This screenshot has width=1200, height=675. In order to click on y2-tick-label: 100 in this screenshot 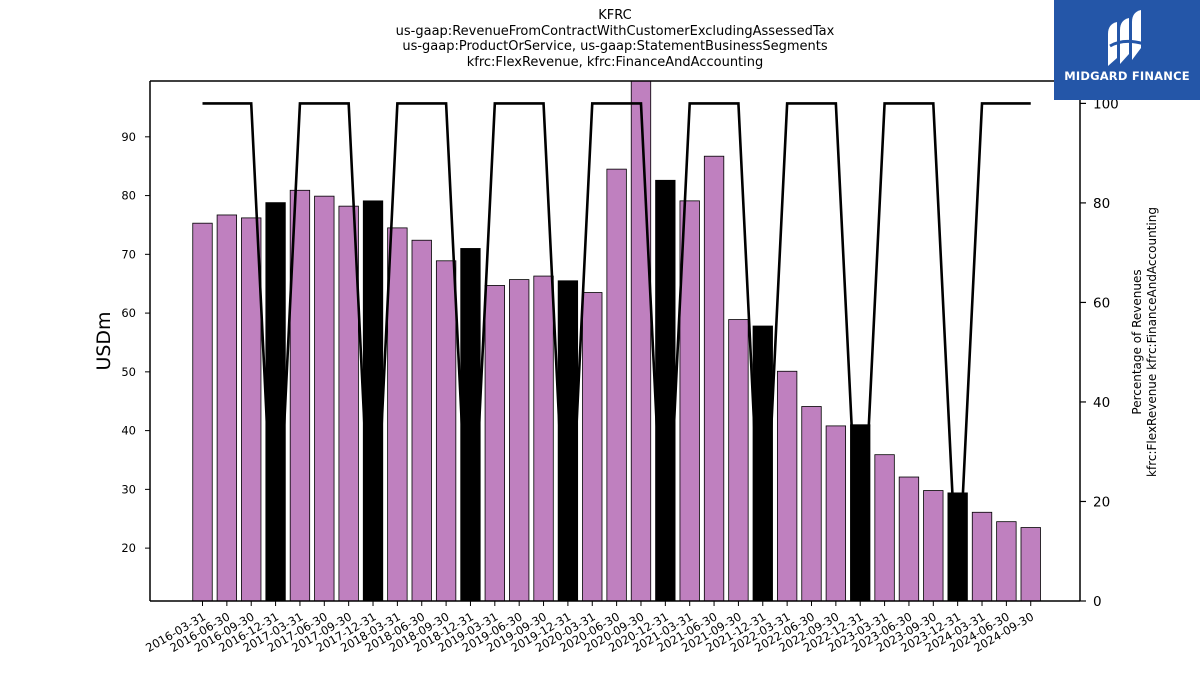, I will do `click(1106, 104)`.